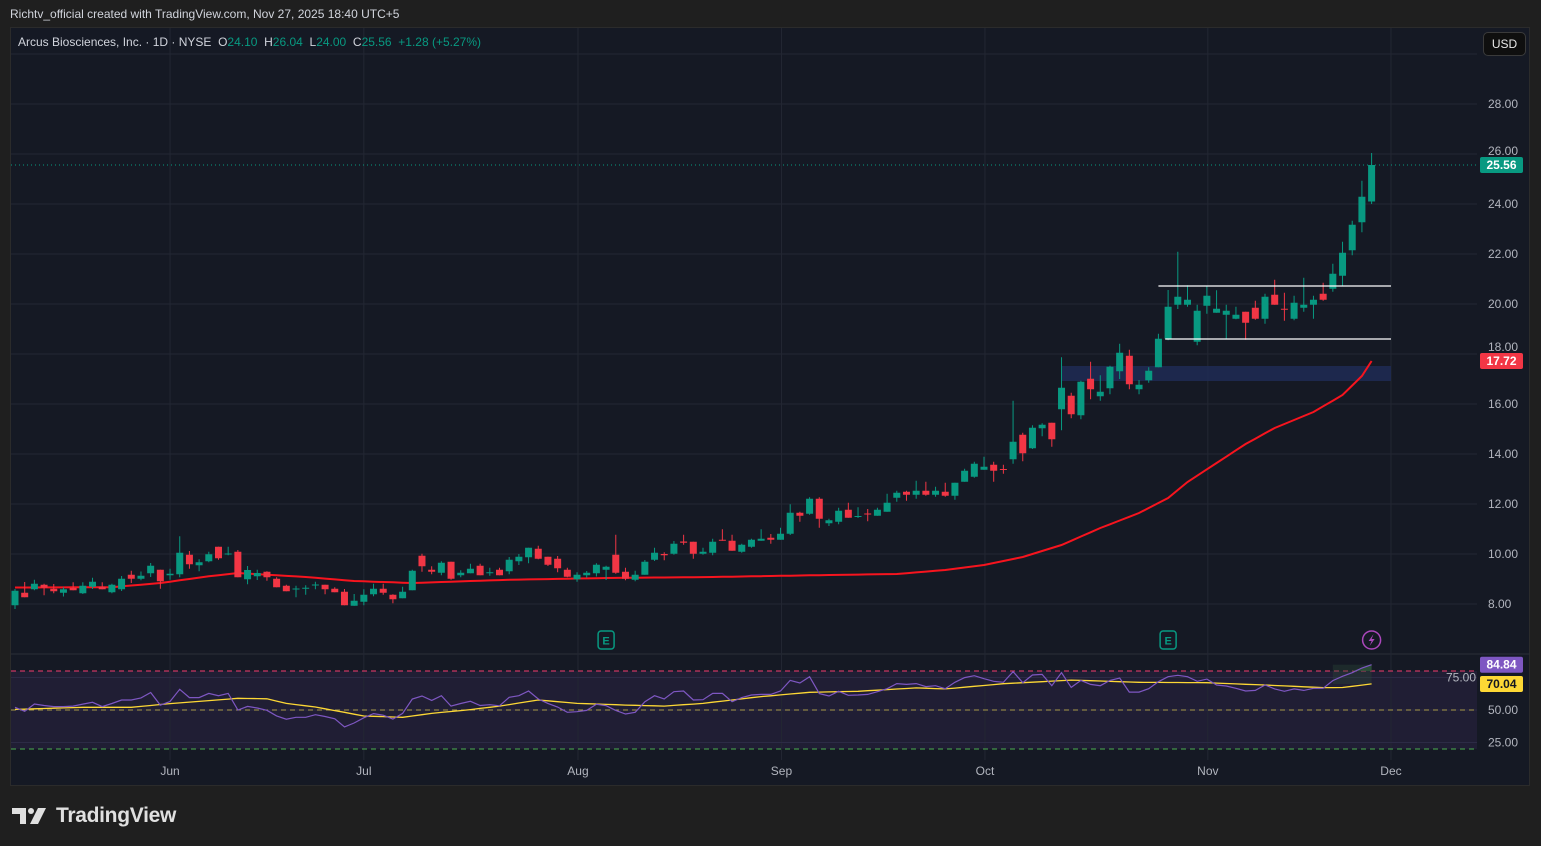 The image size is (1541, 846). I want to click on rsi-ma-line, so click(693, 698).